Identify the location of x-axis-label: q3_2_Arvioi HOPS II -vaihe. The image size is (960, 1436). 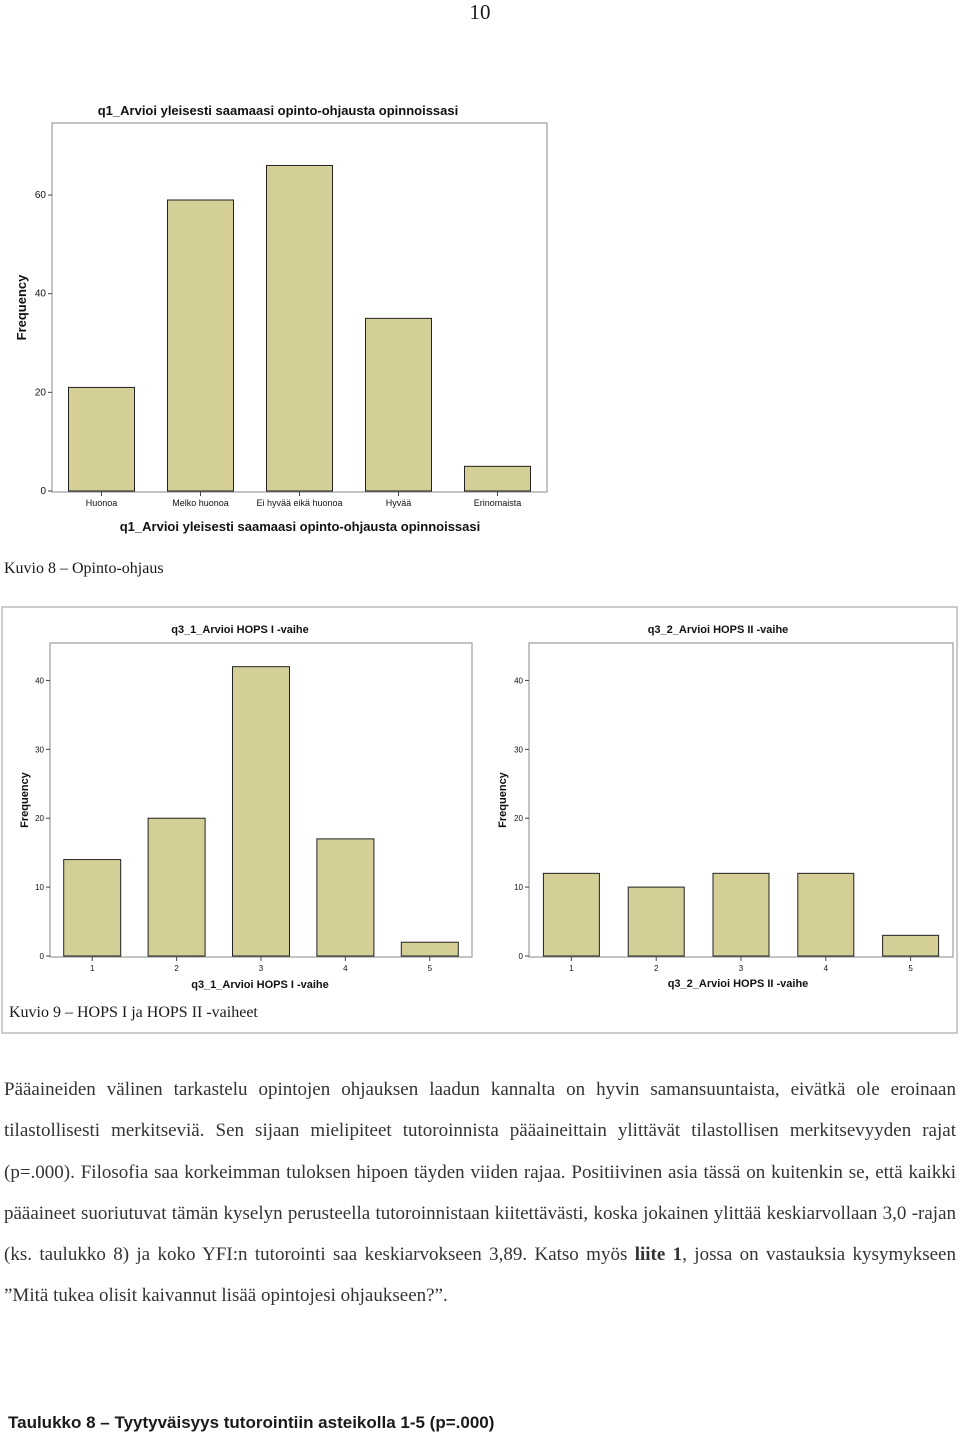
(738, 984).